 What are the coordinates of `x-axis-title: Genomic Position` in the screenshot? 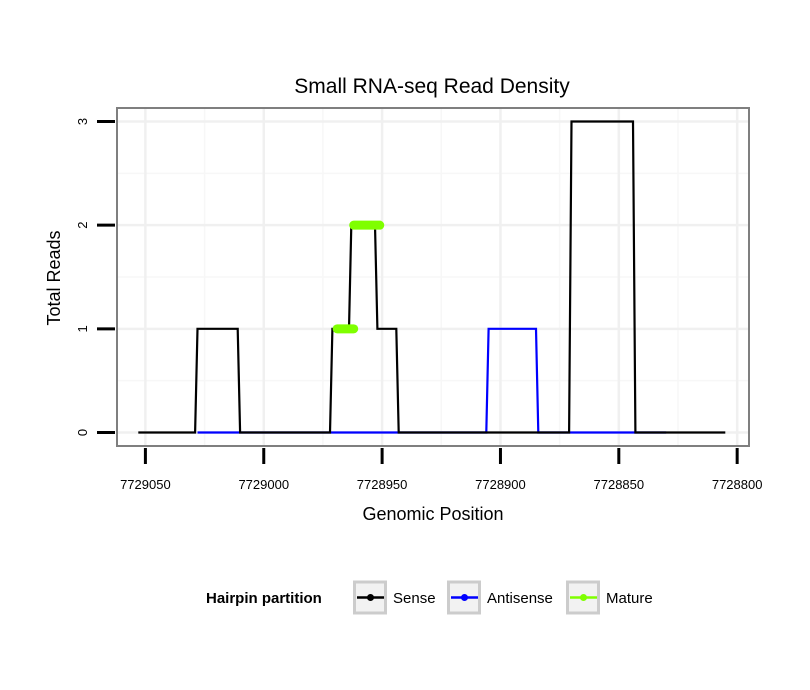 It's located at (432, 514).